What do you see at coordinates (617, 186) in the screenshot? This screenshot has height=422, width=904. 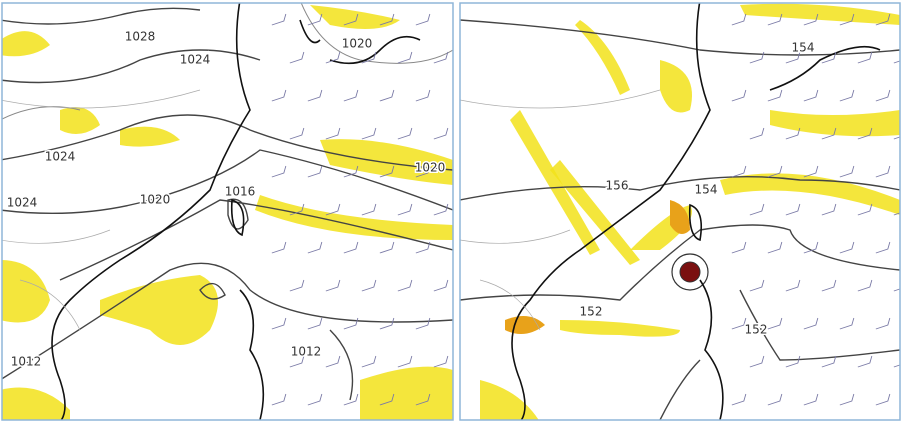 I see `contour-label: 156` at bounding box center [617, 186].